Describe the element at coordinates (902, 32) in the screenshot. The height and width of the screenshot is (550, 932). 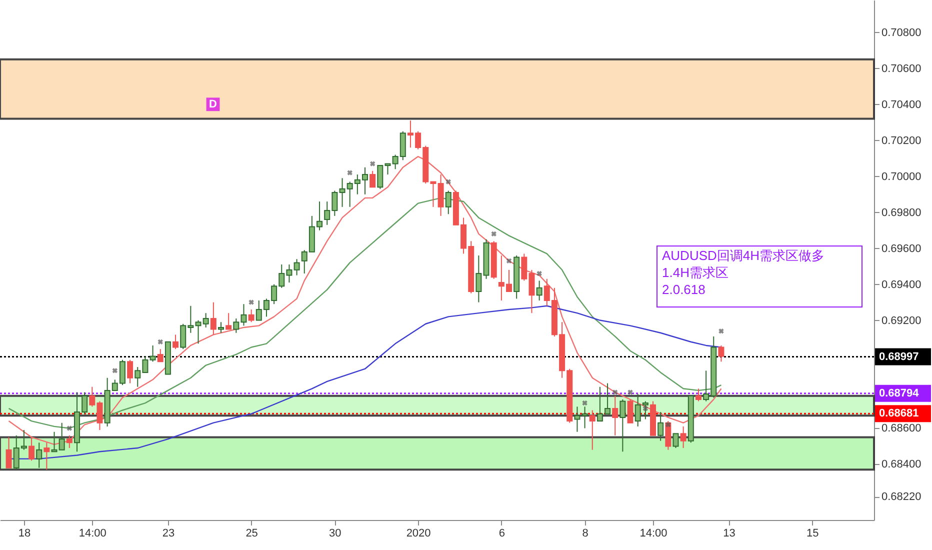
I see `y-tick-label: 0.70800` at that location.